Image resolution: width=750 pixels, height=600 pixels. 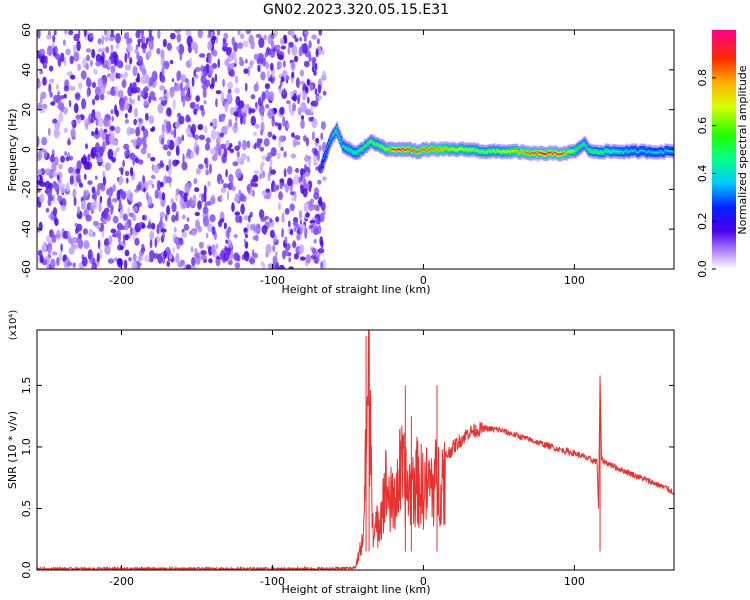 What do you see at coordinates (26, 70) in the screenshot?
I see `heatmap-y-tick-label: 40` at bounding box center [26, 70].